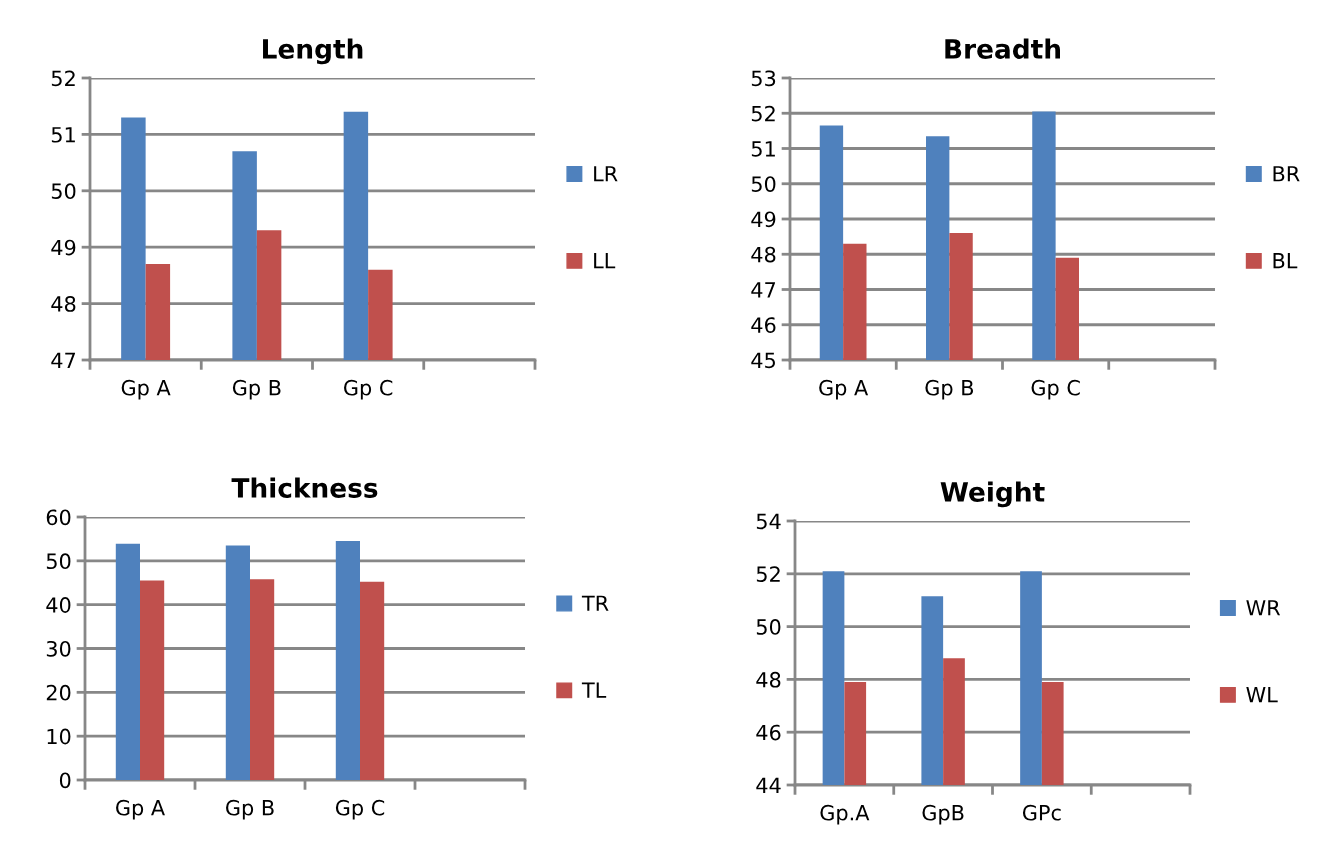 The image size is (1321, 847). Describe the element at coordinates (58, 648) in the screenshot. I see `y-tick-label: 30` at that location.